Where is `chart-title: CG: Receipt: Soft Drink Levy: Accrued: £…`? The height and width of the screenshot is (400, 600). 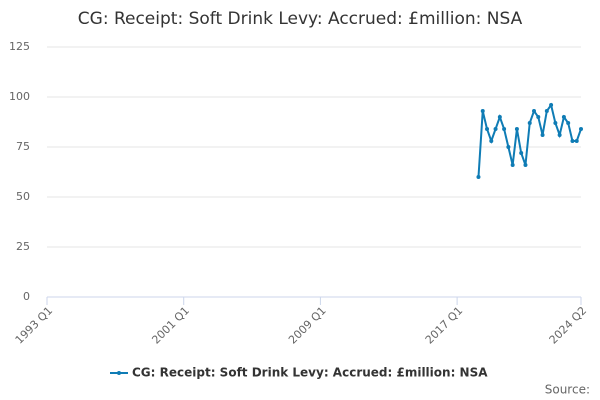 chart-title: CG: Receipt: Soft Drink Levy: Accrued: £… is located at coordinates (300, 19).